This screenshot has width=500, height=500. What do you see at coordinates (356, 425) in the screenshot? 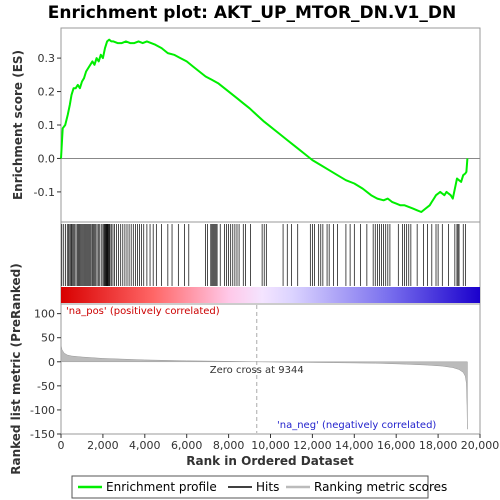
I see `neg-correlated-label: 'na_neg' (negatively correlated)` at bounding box center [356, 425].